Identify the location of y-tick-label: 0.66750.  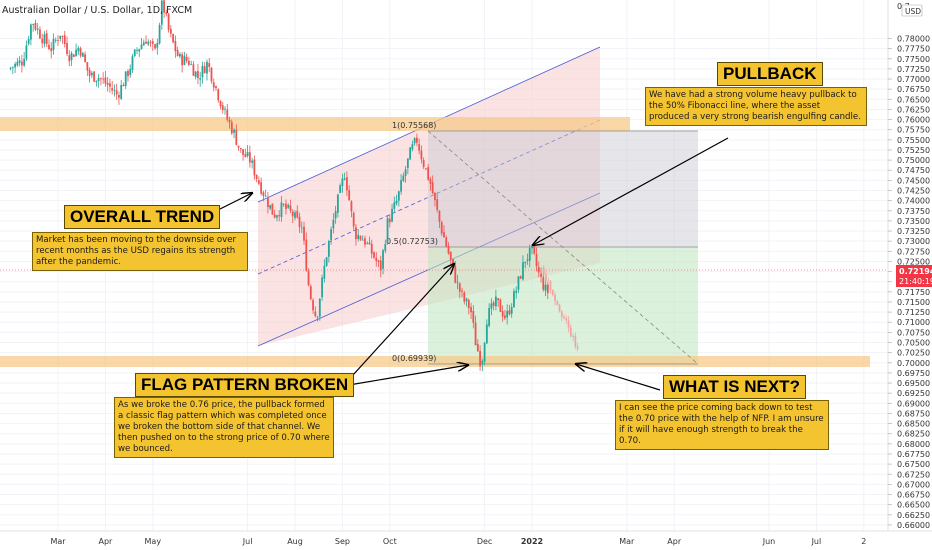
(913, 495).